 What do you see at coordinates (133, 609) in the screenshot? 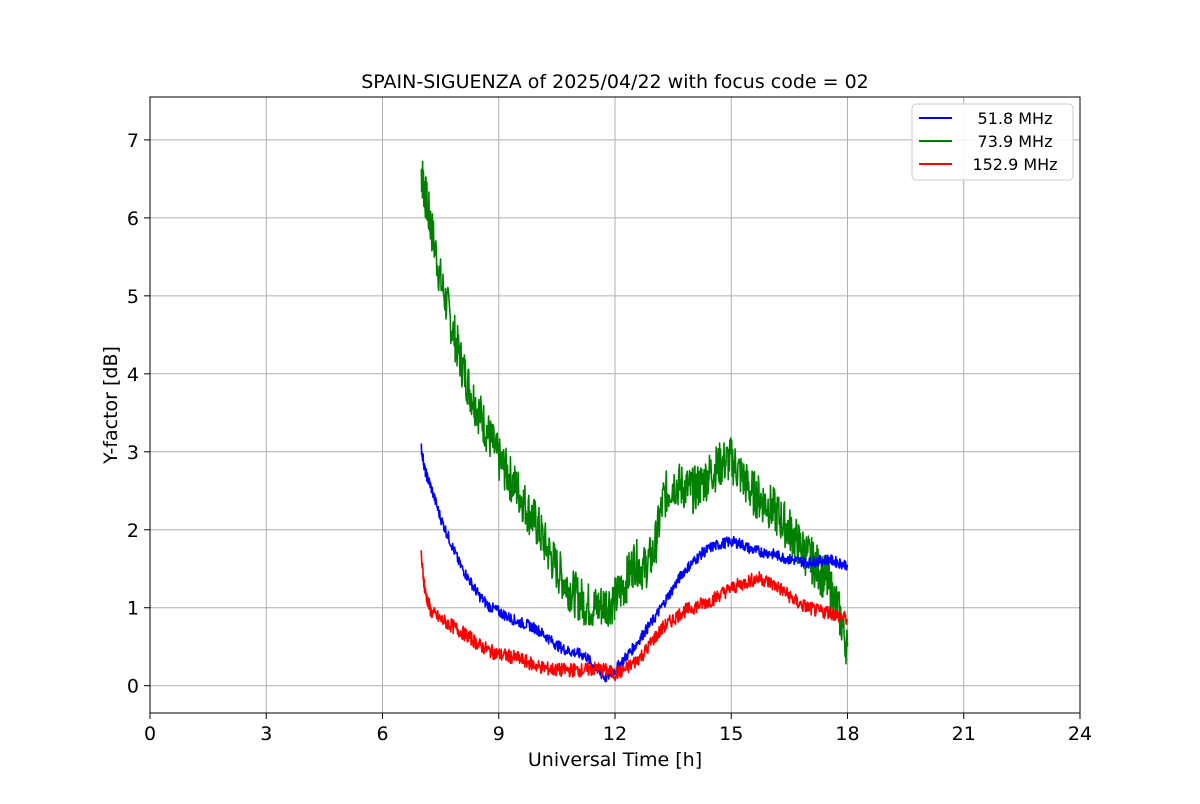
I see `y-tick-label: 1` at bounding box center [133, 609].